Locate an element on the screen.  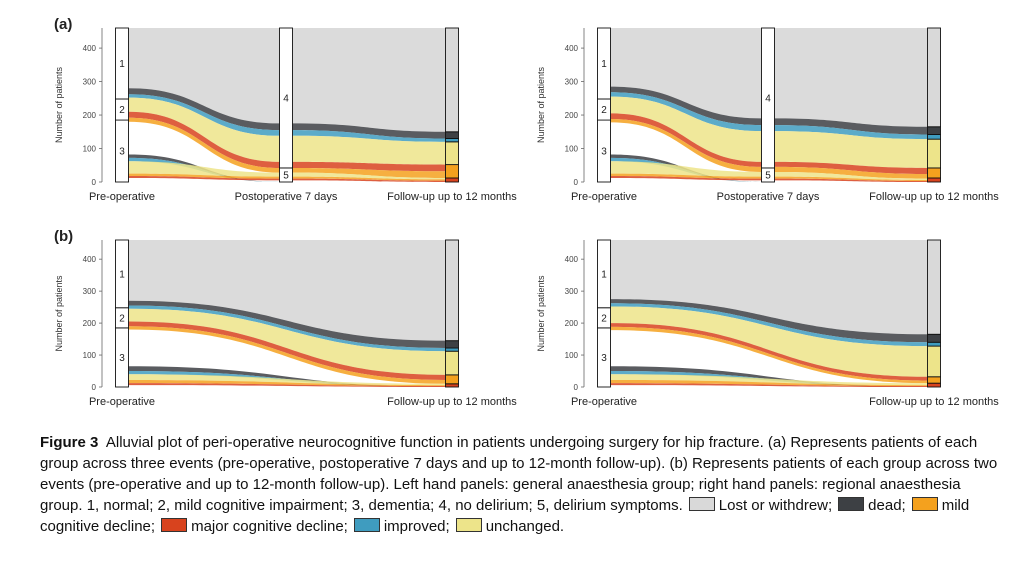
stratum-label-5: 5 is located at coordinates (768, 175).